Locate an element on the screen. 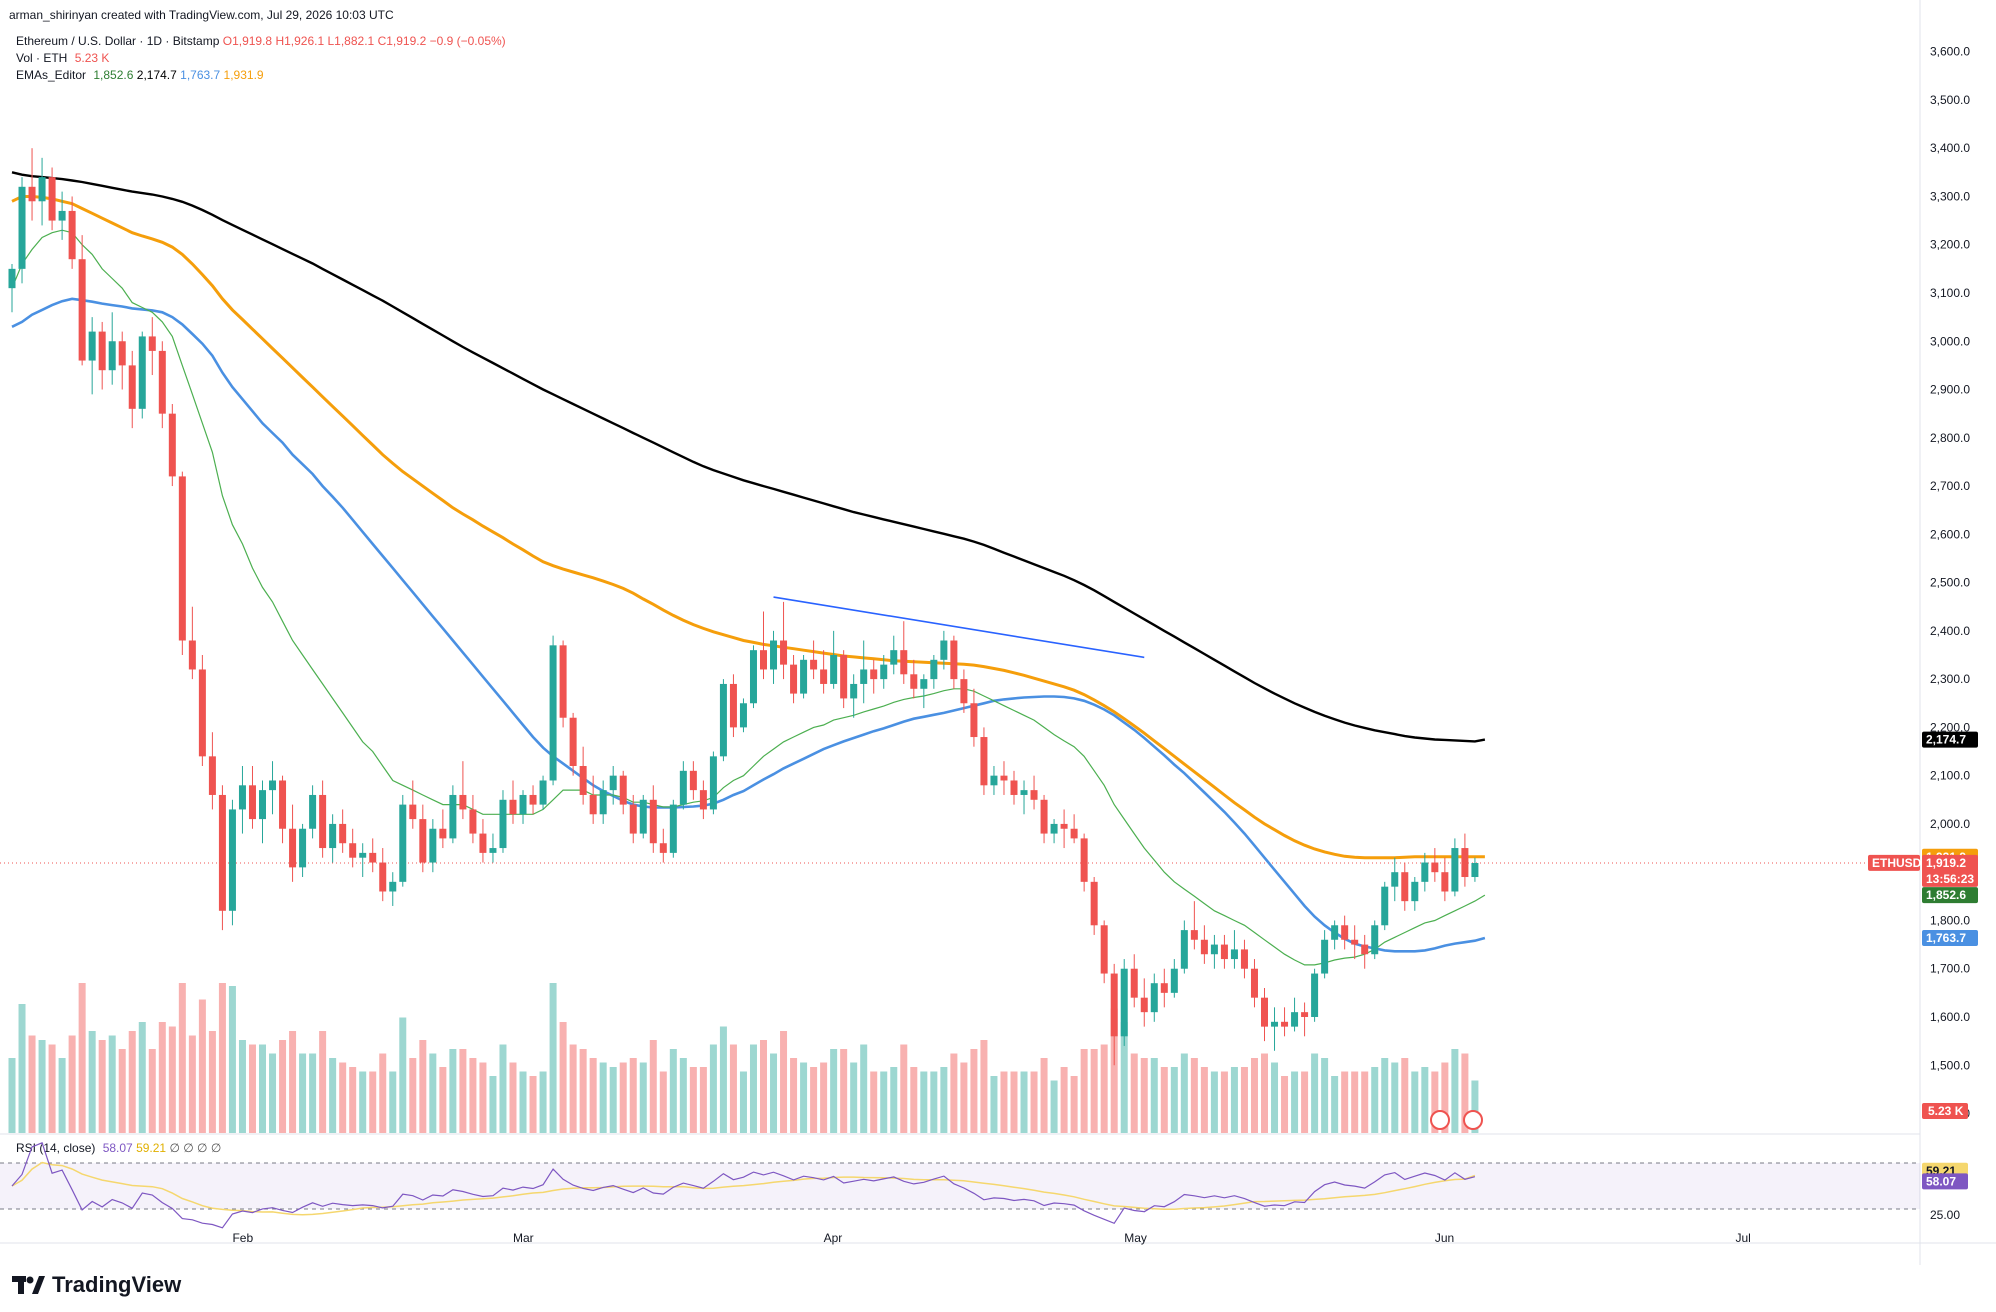  rsi-label: RSI (14, close) is located at coordinates (56, 1148).